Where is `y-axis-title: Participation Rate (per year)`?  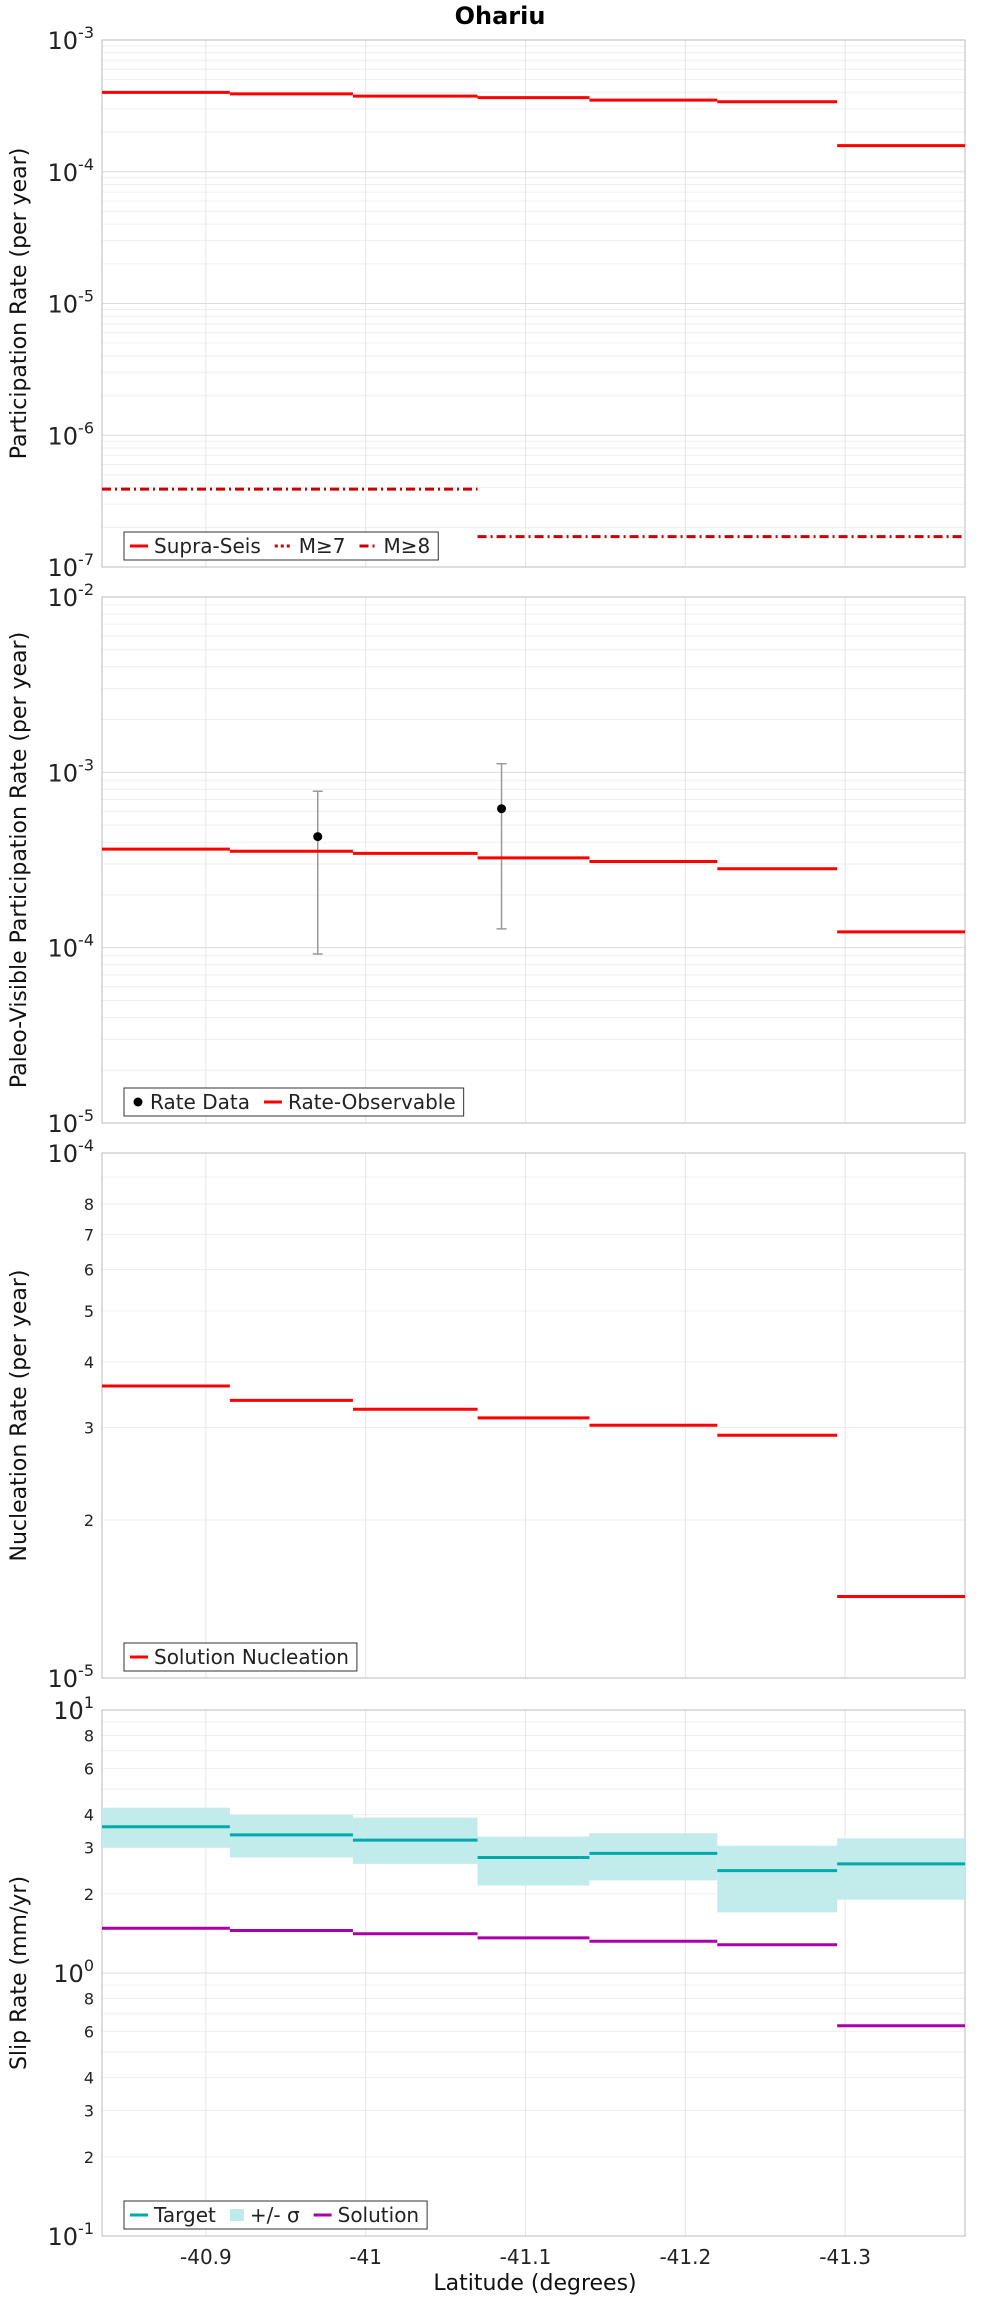 y-axis-title: Participation Rate (per year) is located at coordinates (19, 304).